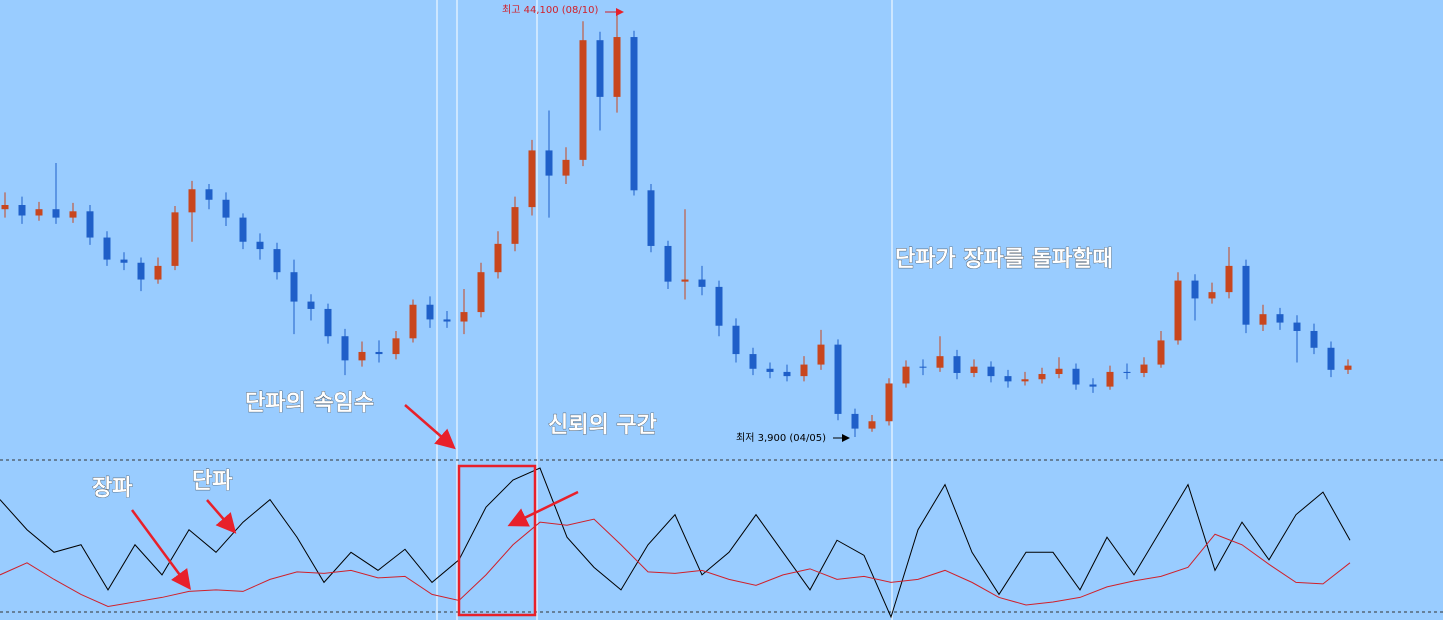 The image size is (1443, 620). I want to click on high-label: 최고 44,100 (08/10), so click(550, 10).